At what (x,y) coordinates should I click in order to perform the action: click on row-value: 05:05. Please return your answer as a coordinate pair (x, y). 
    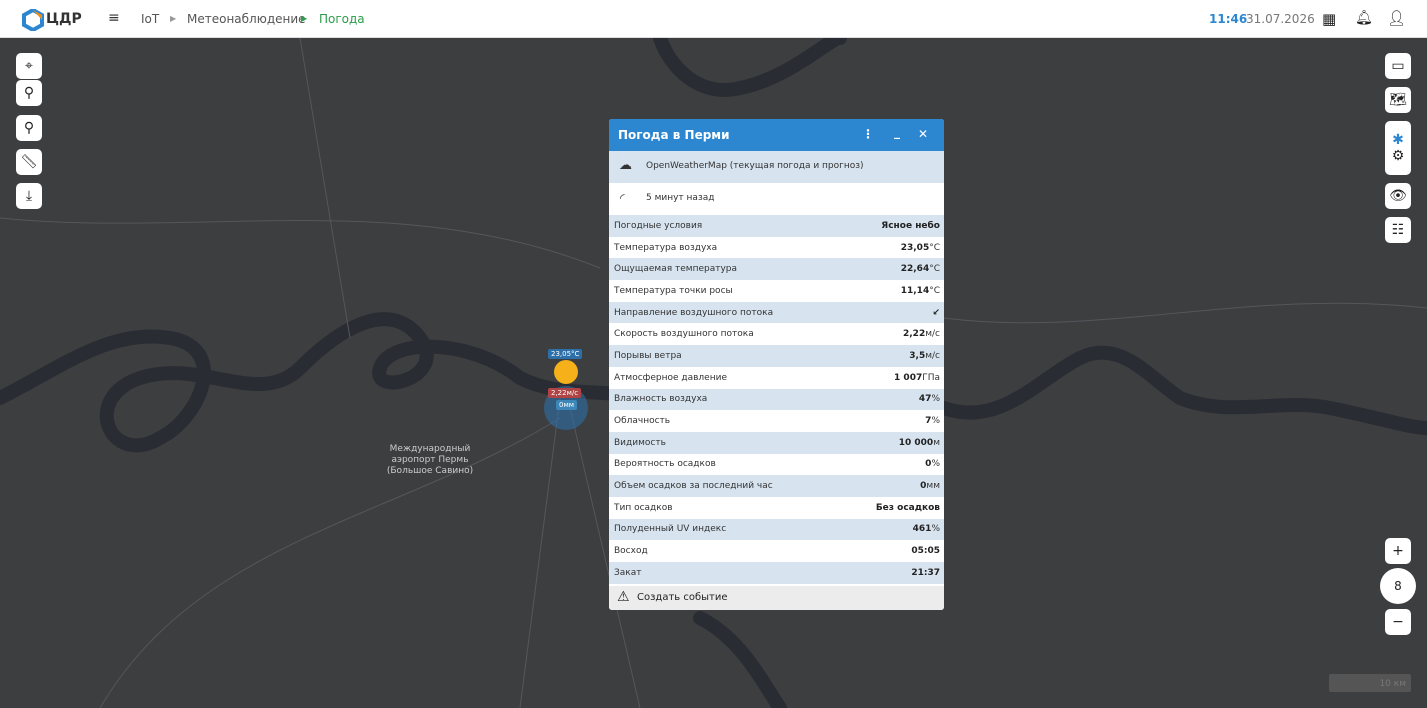
    Looking at the image, I should click on (925, 551).